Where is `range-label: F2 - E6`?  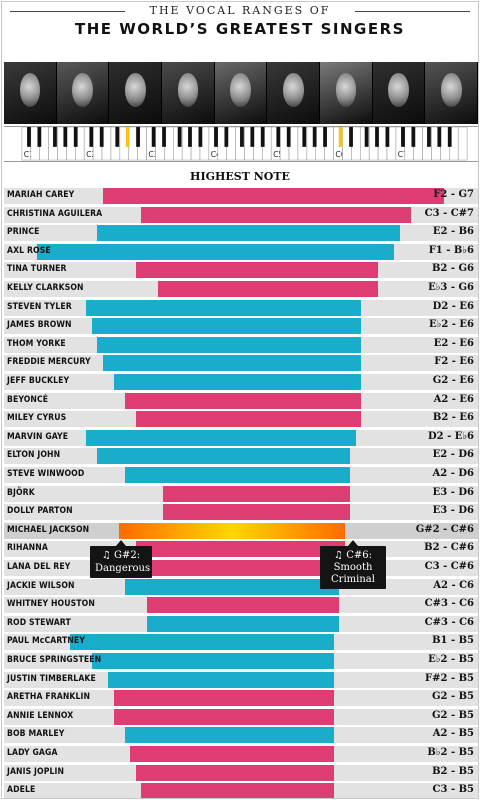 range-label: F2 - E6 is located at coordinates (454, 362).